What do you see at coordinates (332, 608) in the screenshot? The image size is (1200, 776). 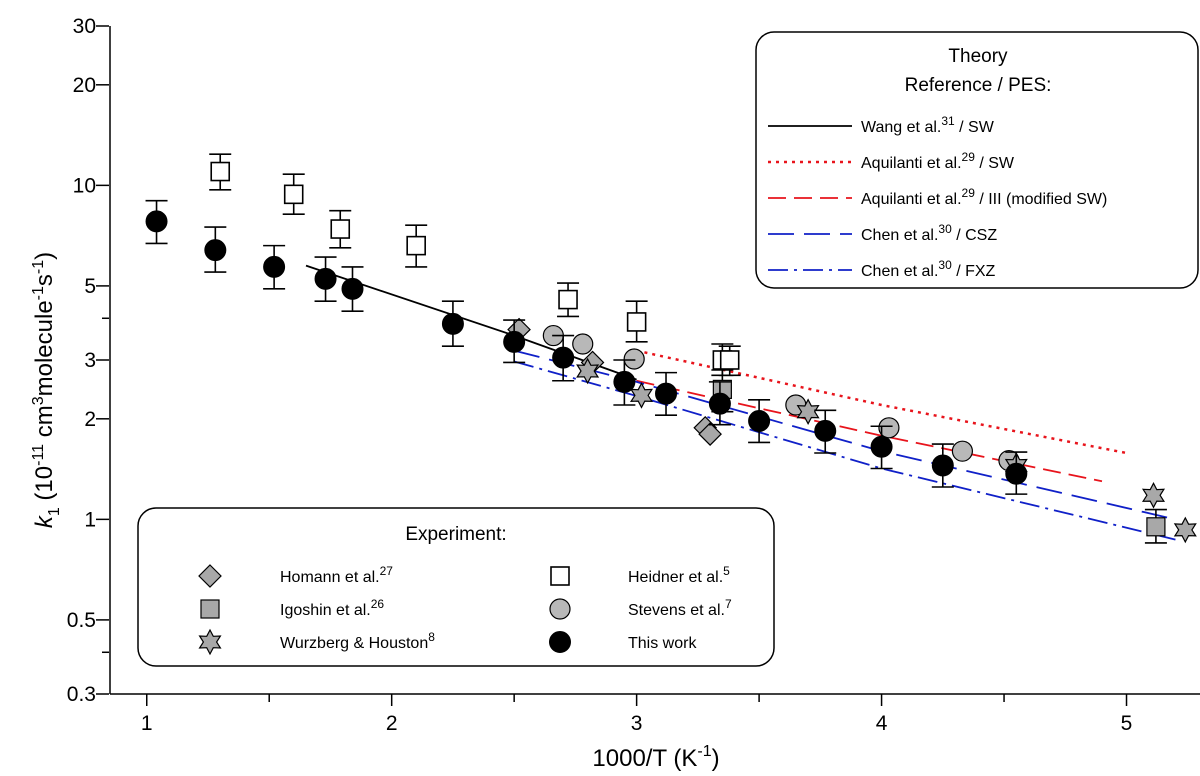 I see `experiment-legend-label: Igoshin et al.26` at bounding box center [332, 608].